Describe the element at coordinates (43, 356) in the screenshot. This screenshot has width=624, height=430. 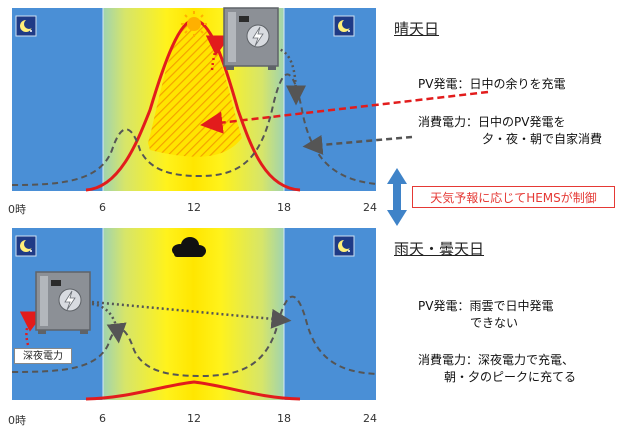
I see `night-power-label: 深夜電力` at that location.